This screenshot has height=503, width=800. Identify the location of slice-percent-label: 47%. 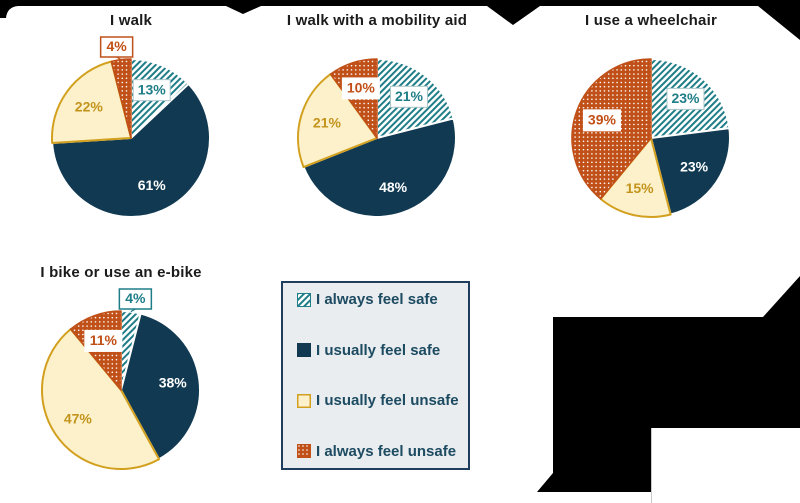
(78, 419).